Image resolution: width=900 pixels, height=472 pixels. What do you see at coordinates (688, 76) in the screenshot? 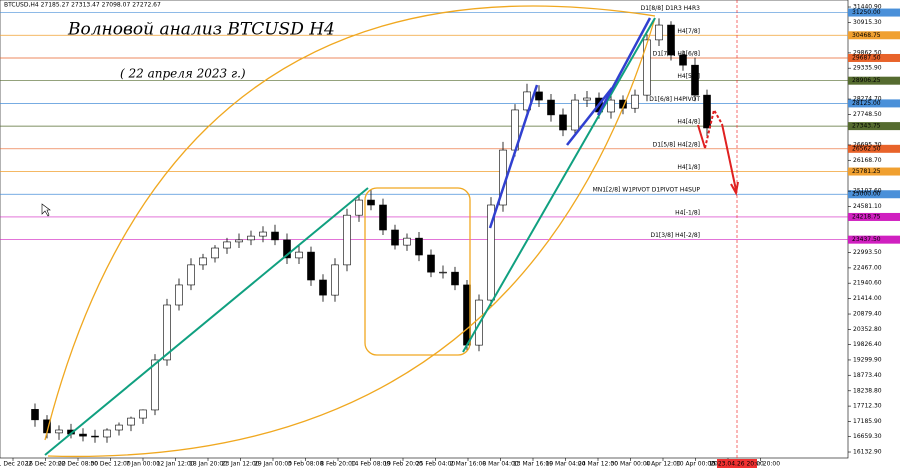
I see `level-name: H4[5/8]` at bounding box center [688, 76].